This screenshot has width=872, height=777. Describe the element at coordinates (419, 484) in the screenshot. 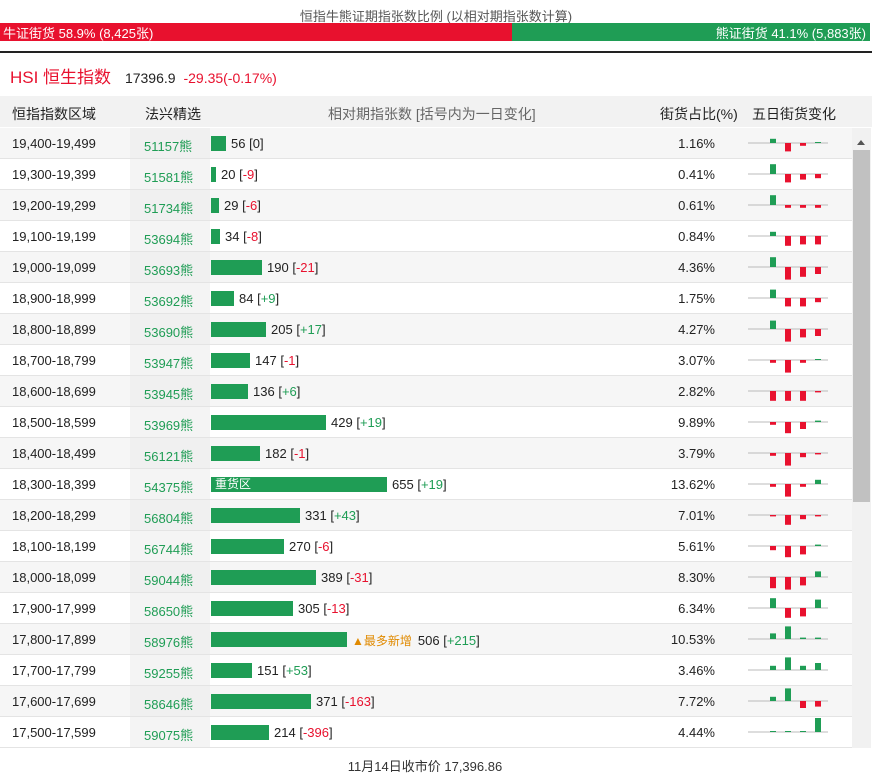

I see `row-count-value: 655 [+19]` at that location.